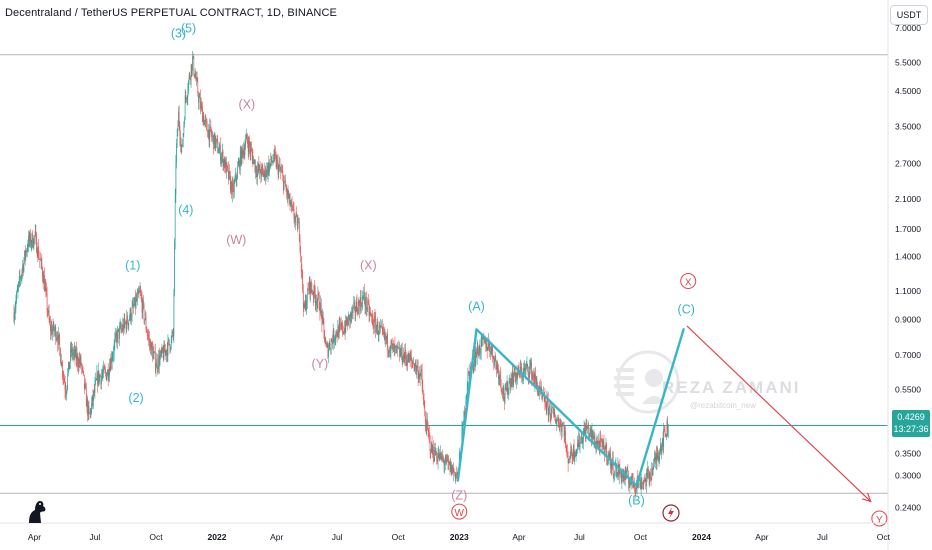 The height and width of the screenshot is (550, 932). I want to click on tradingview-logo-icon, so click(38, 511).